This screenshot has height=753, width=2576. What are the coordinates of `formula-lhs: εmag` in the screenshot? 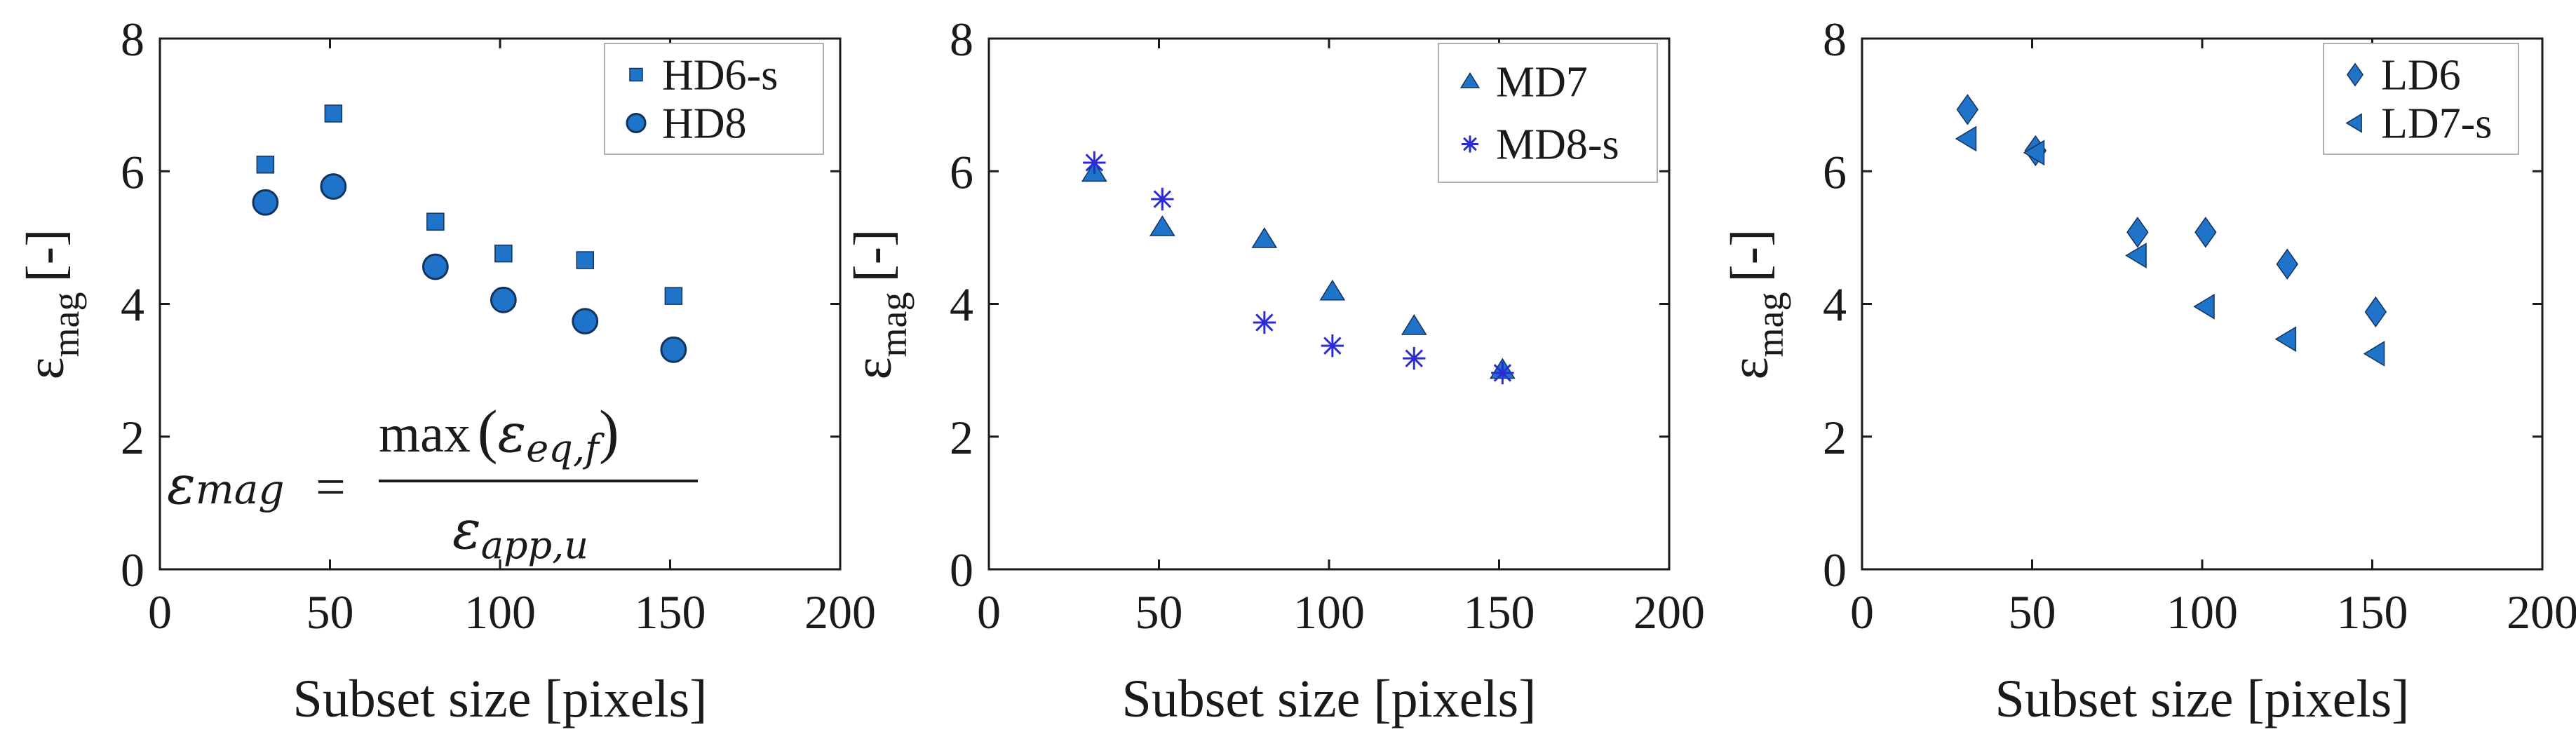 It's located at (226, 485).